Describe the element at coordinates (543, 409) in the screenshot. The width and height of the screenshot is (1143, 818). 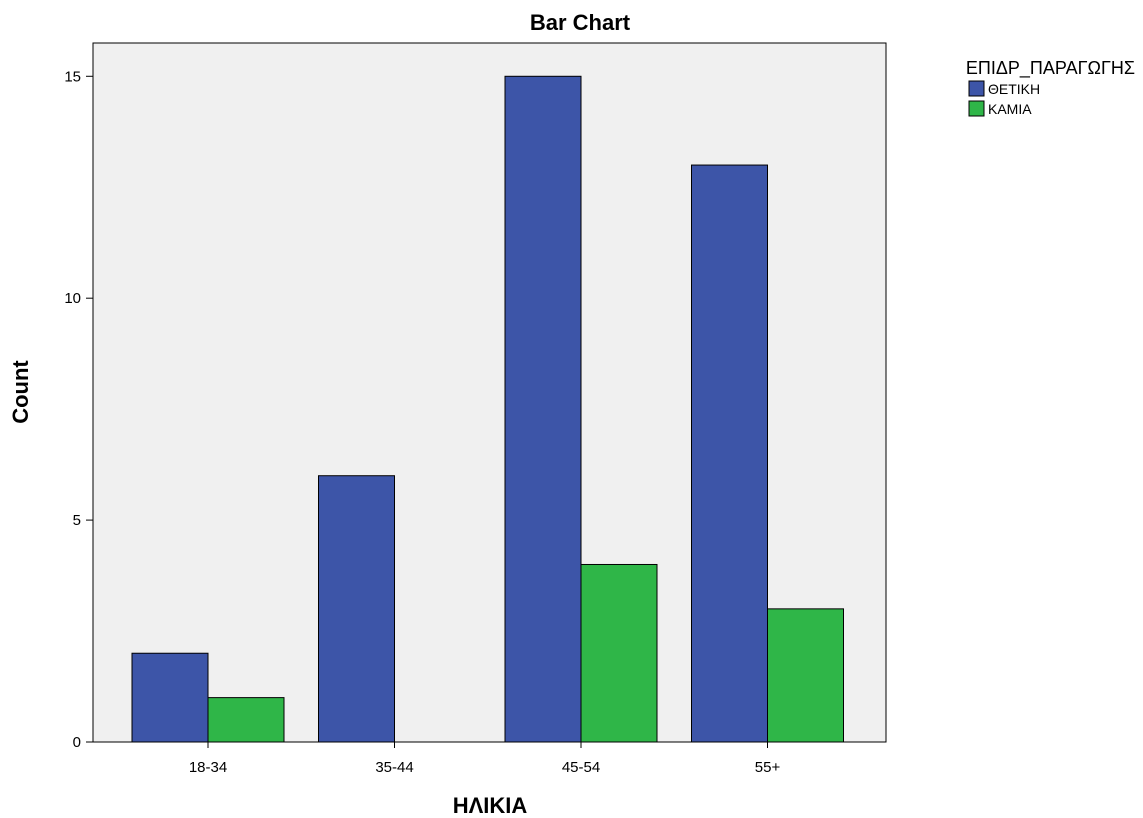
I see `bar-45-54-ΘΕΤΙΚΗ` at that location.